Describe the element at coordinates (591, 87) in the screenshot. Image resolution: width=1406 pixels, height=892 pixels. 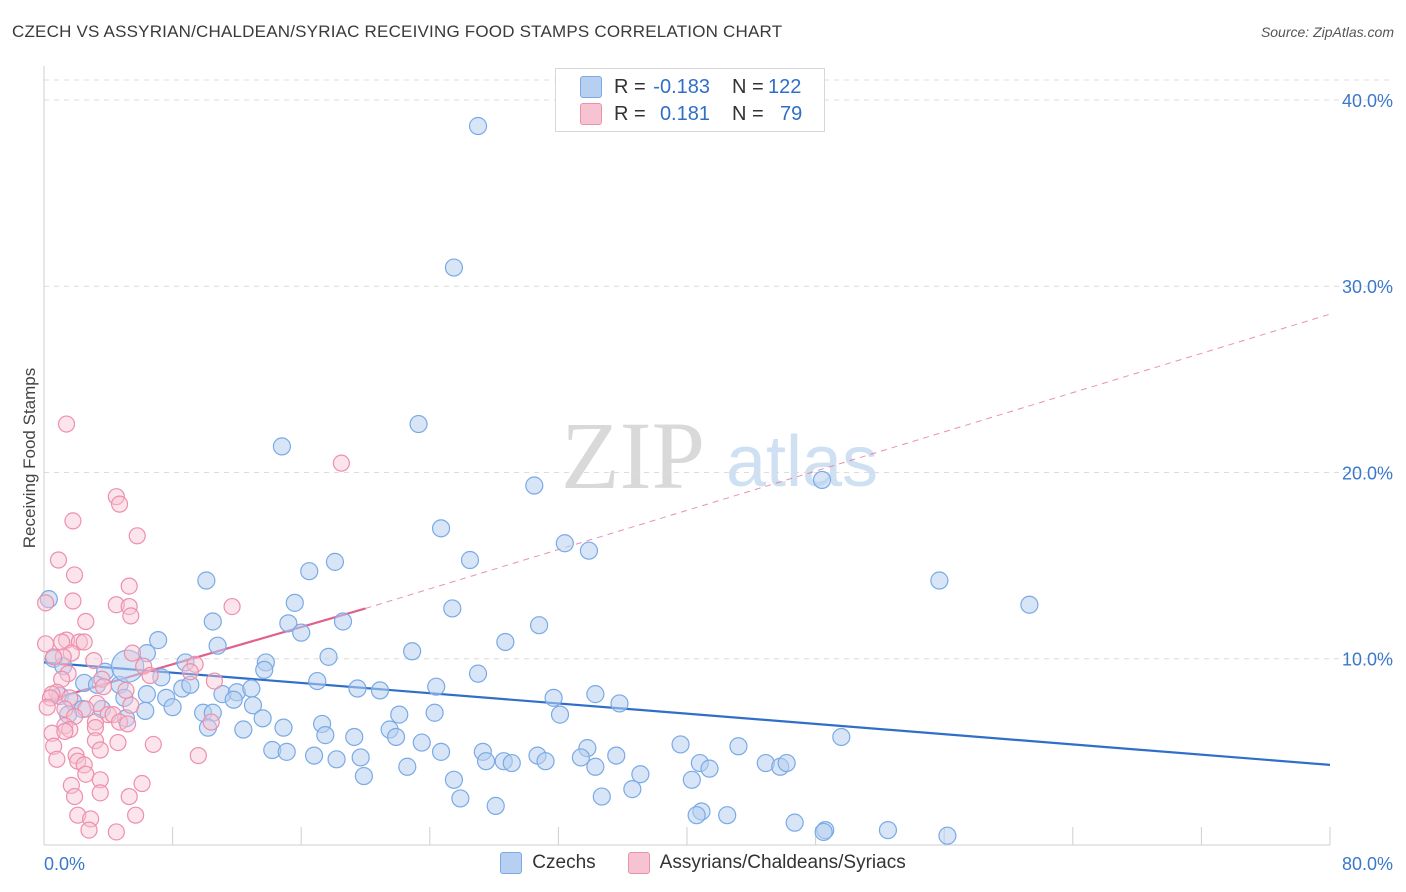
I see `czechs-swatch` at that location.